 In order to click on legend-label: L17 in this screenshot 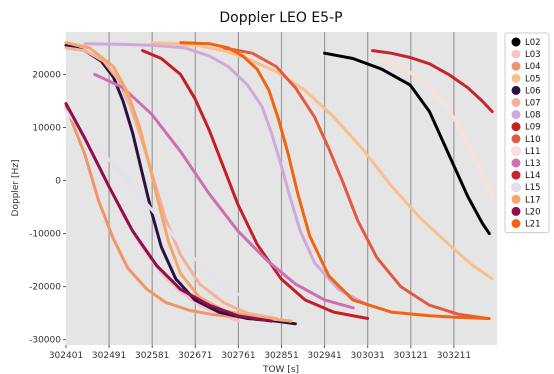, I will do `click(533, 200)`.